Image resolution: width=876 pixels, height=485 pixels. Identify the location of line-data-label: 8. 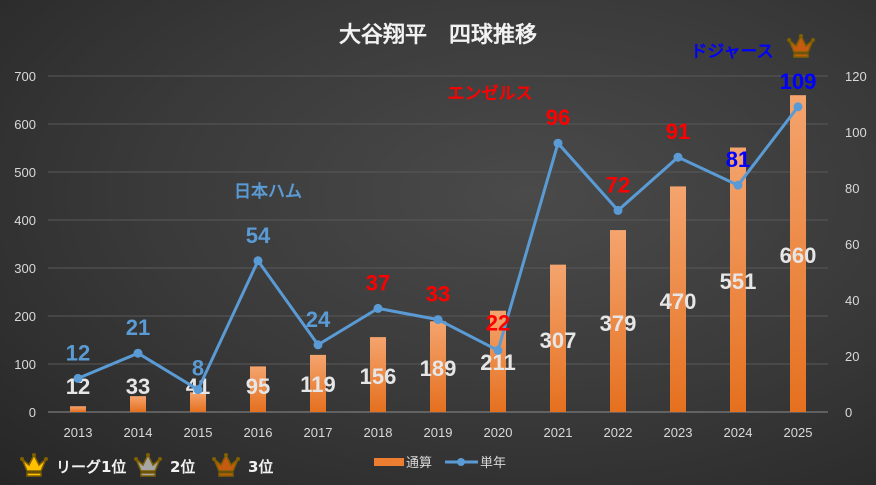
(198, 368).